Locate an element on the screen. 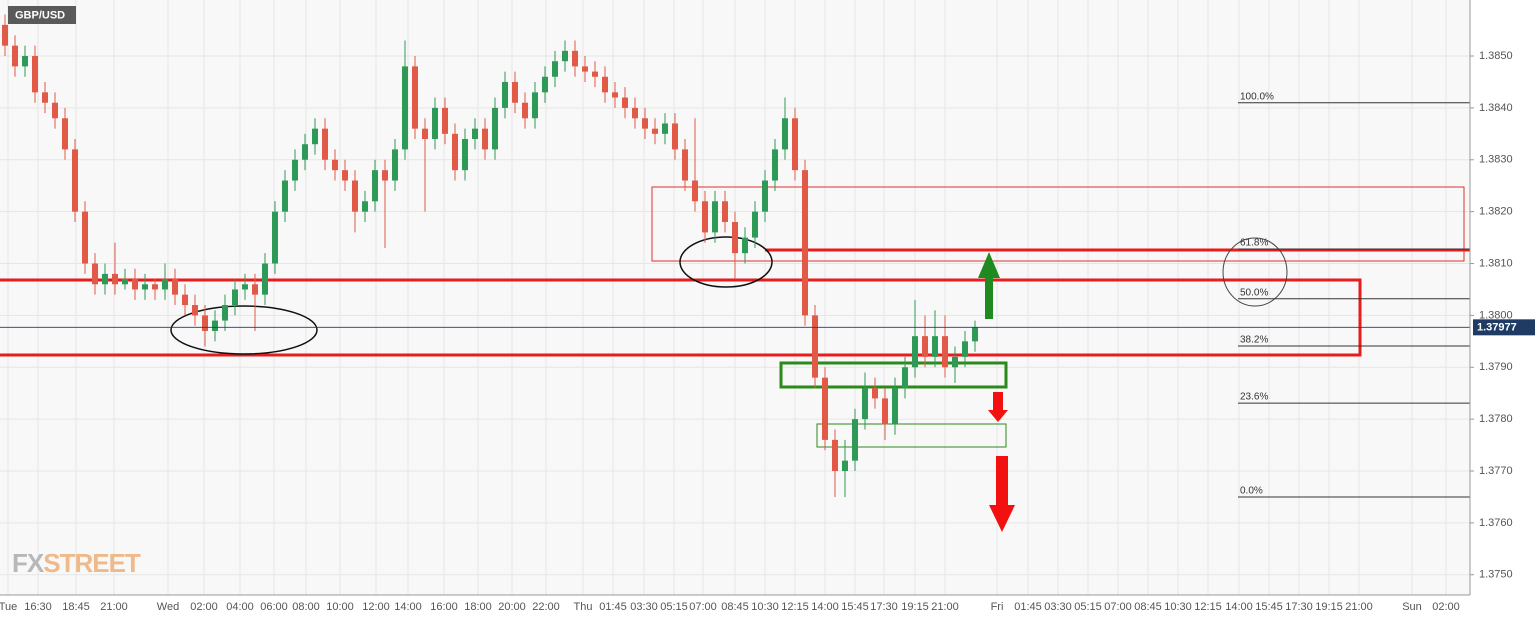 Image resolution: width=1536 pixels, height=618 pixels. x-tick-label: 22:00 is located at coordinates (546, 607).